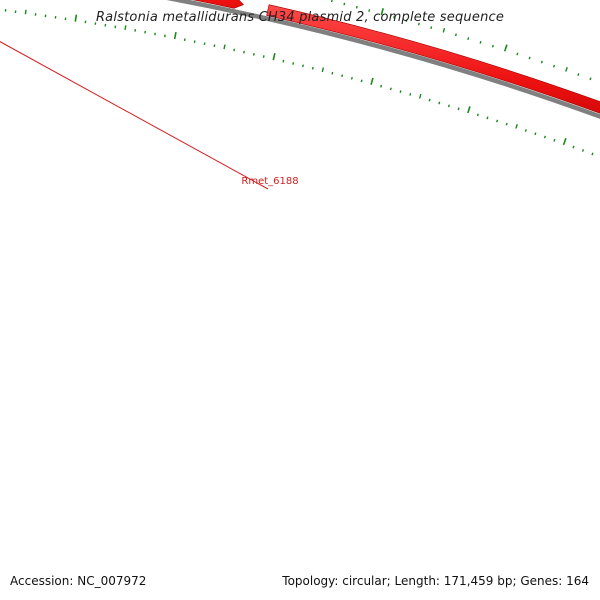  Describe the element at coordinates (269, 181) in the screenshot. I see `gene-label: Rmet_6188` at that location.